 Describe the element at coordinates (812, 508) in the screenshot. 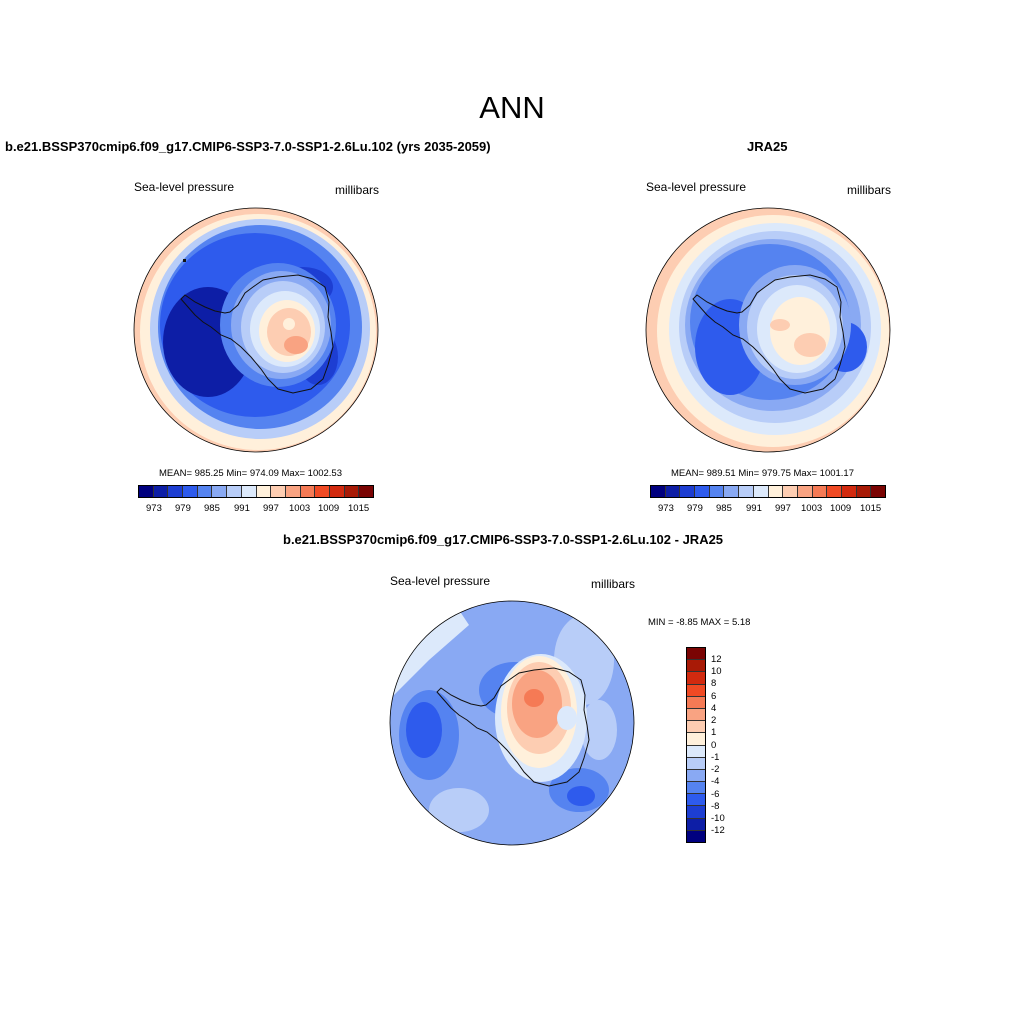

I see `panel-2-tick: 1003` at that location.